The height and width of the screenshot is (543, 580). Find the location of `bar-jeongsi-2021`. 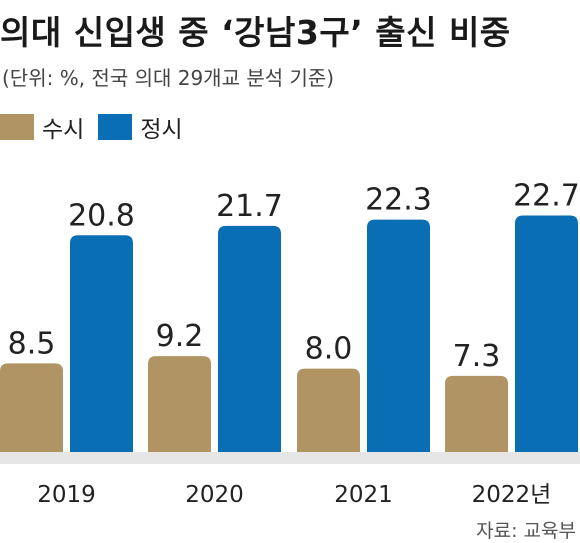

bar-jeongsi-2021 is located at coordinates (398, 335).